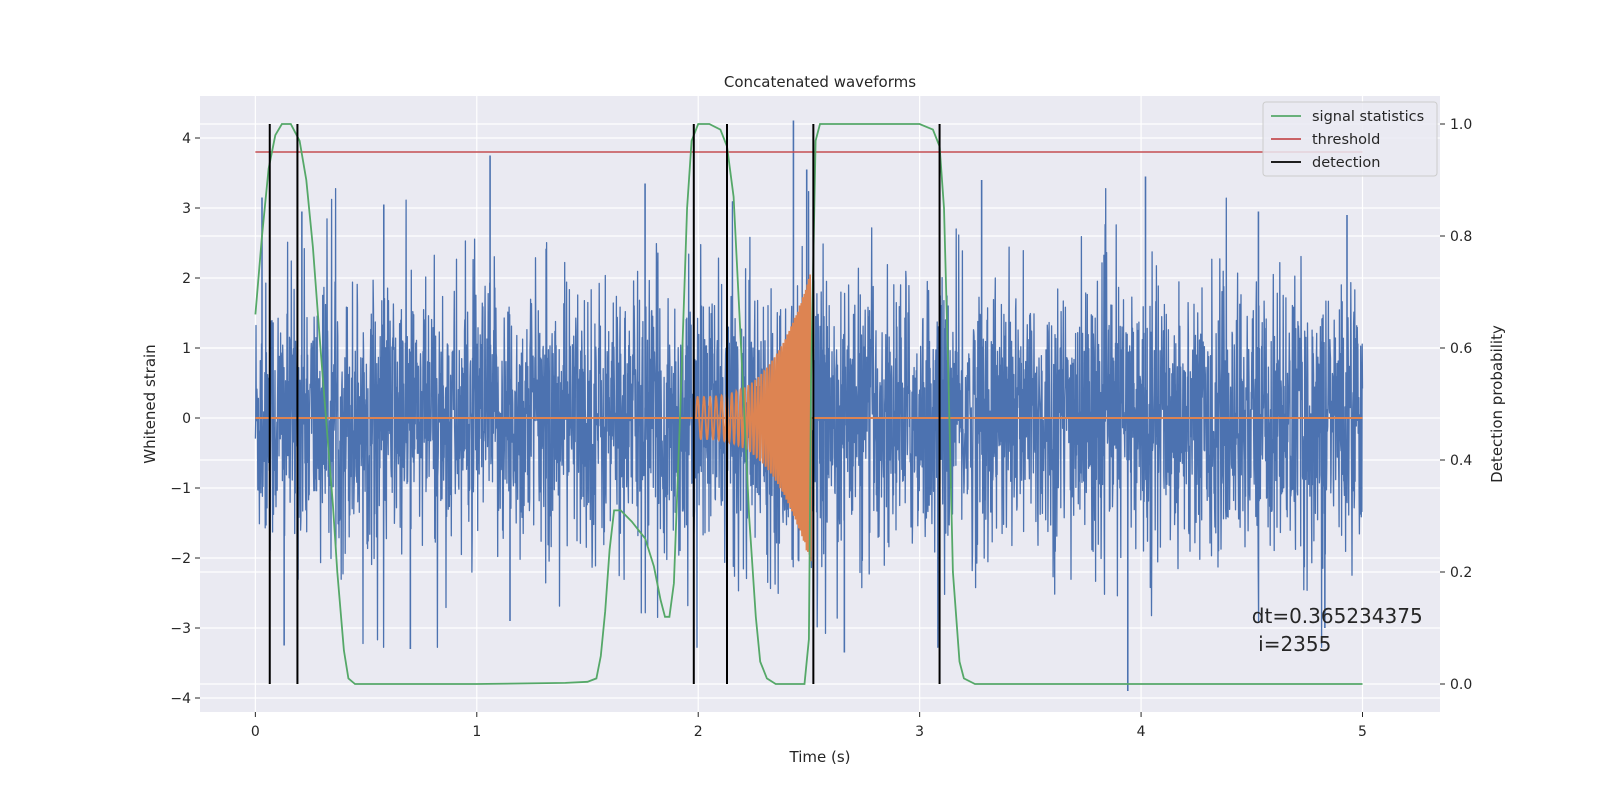  I want to click on y-tick-label: 2, so click(186, 279).